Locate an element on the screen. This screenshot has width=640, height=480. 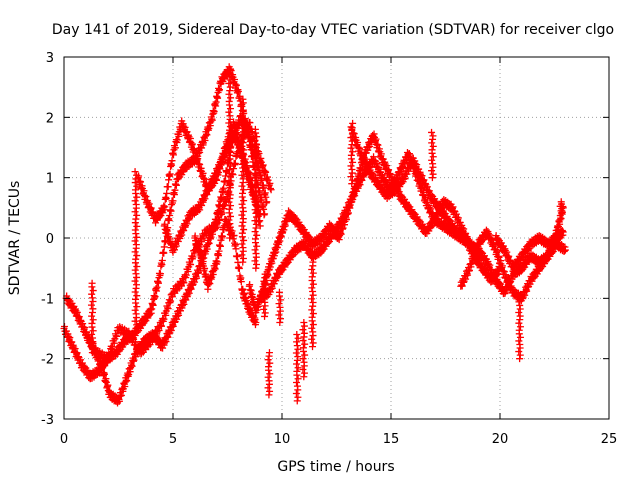
x-tick-label: 15 is located at coordinates (391, 439).